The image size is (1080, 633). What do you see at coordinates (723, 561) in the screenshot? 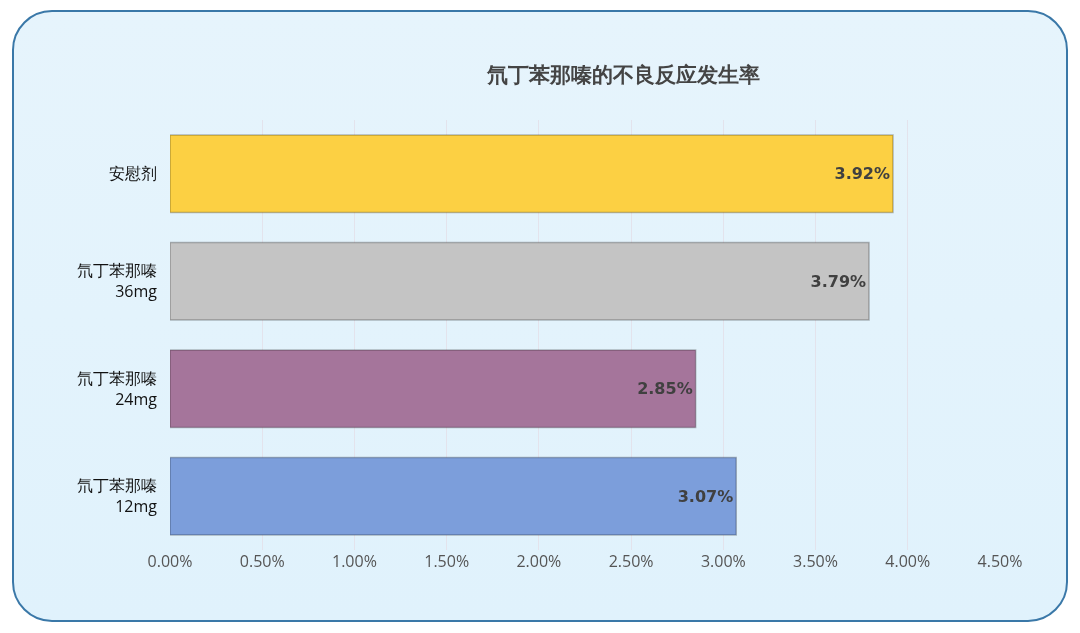
I see `x-tick-label: 3.00%` at bounding box center [723, 561].